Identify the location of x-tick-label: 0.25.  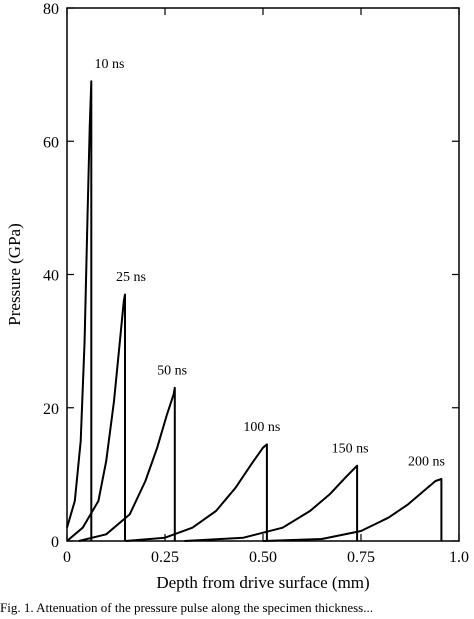
(165, 557).